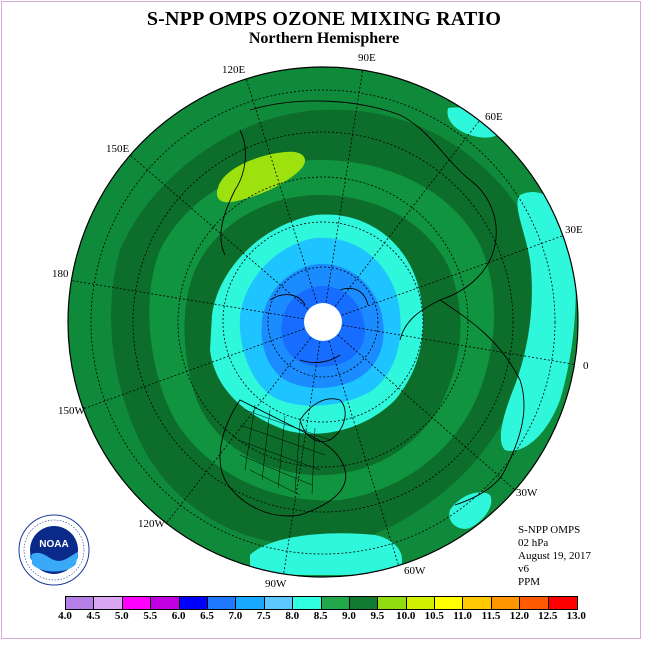 The height and width of the screenshot is (648, 648). I want to click on cyan-patch-east, so click(538, 321).